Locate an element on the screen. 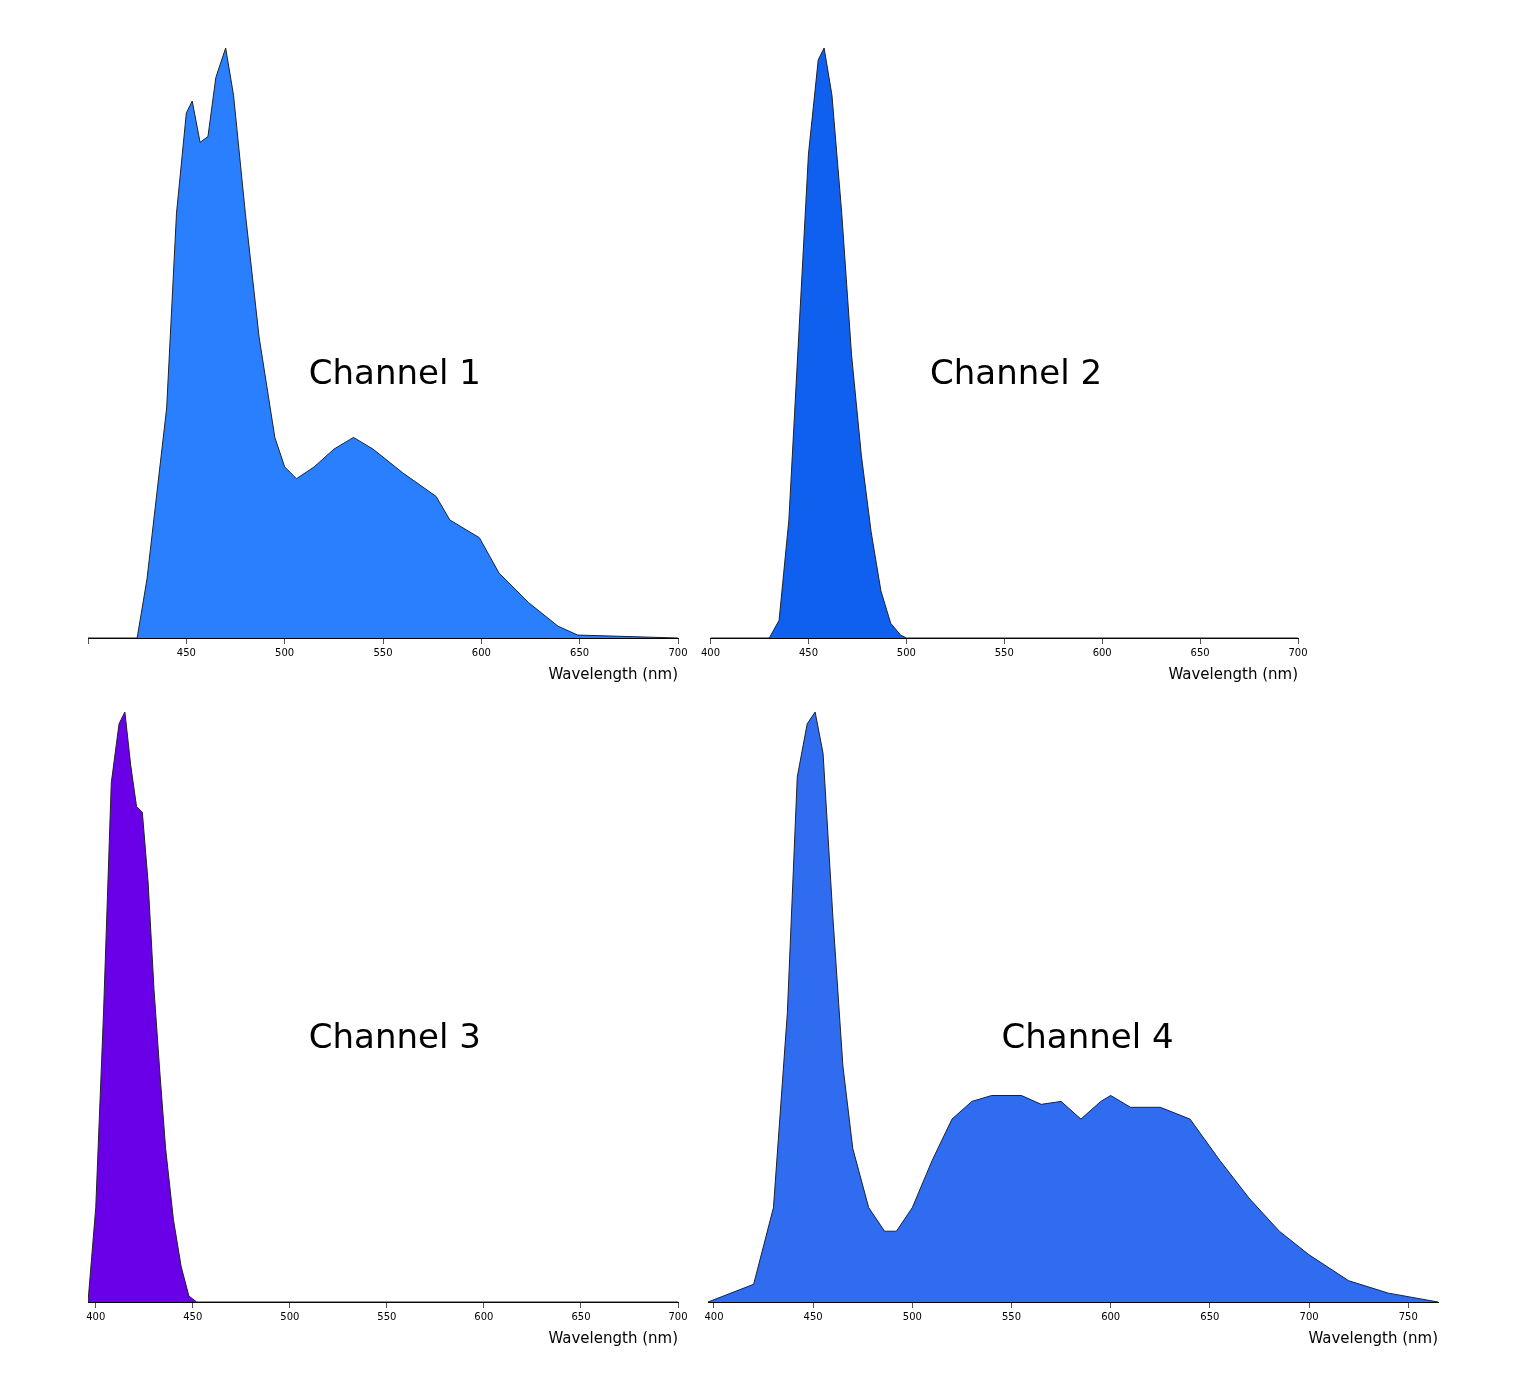 Image resolution: width=1523 pixels, height=1398 pixels. text: Channel 2 is located at coordinates (1016, 372).